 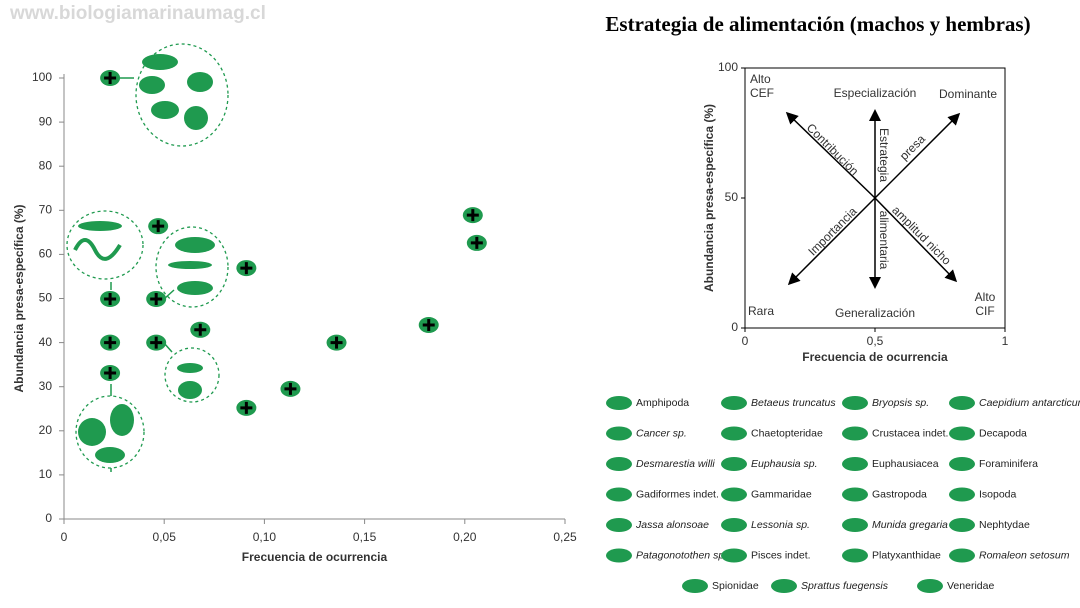 What do you see at coordinates (985, 297) in the screenshot?
I see `annotation-line: Alto` at bounding box center [985, 297].